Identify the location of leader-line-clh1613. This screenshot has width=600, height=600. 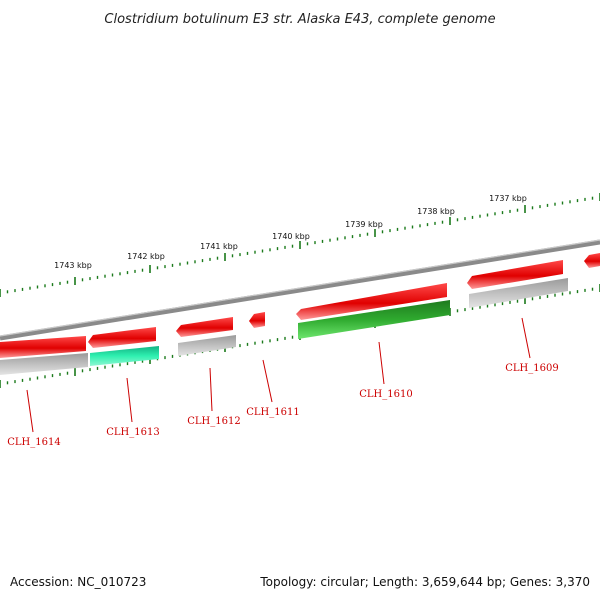
(129, 400).